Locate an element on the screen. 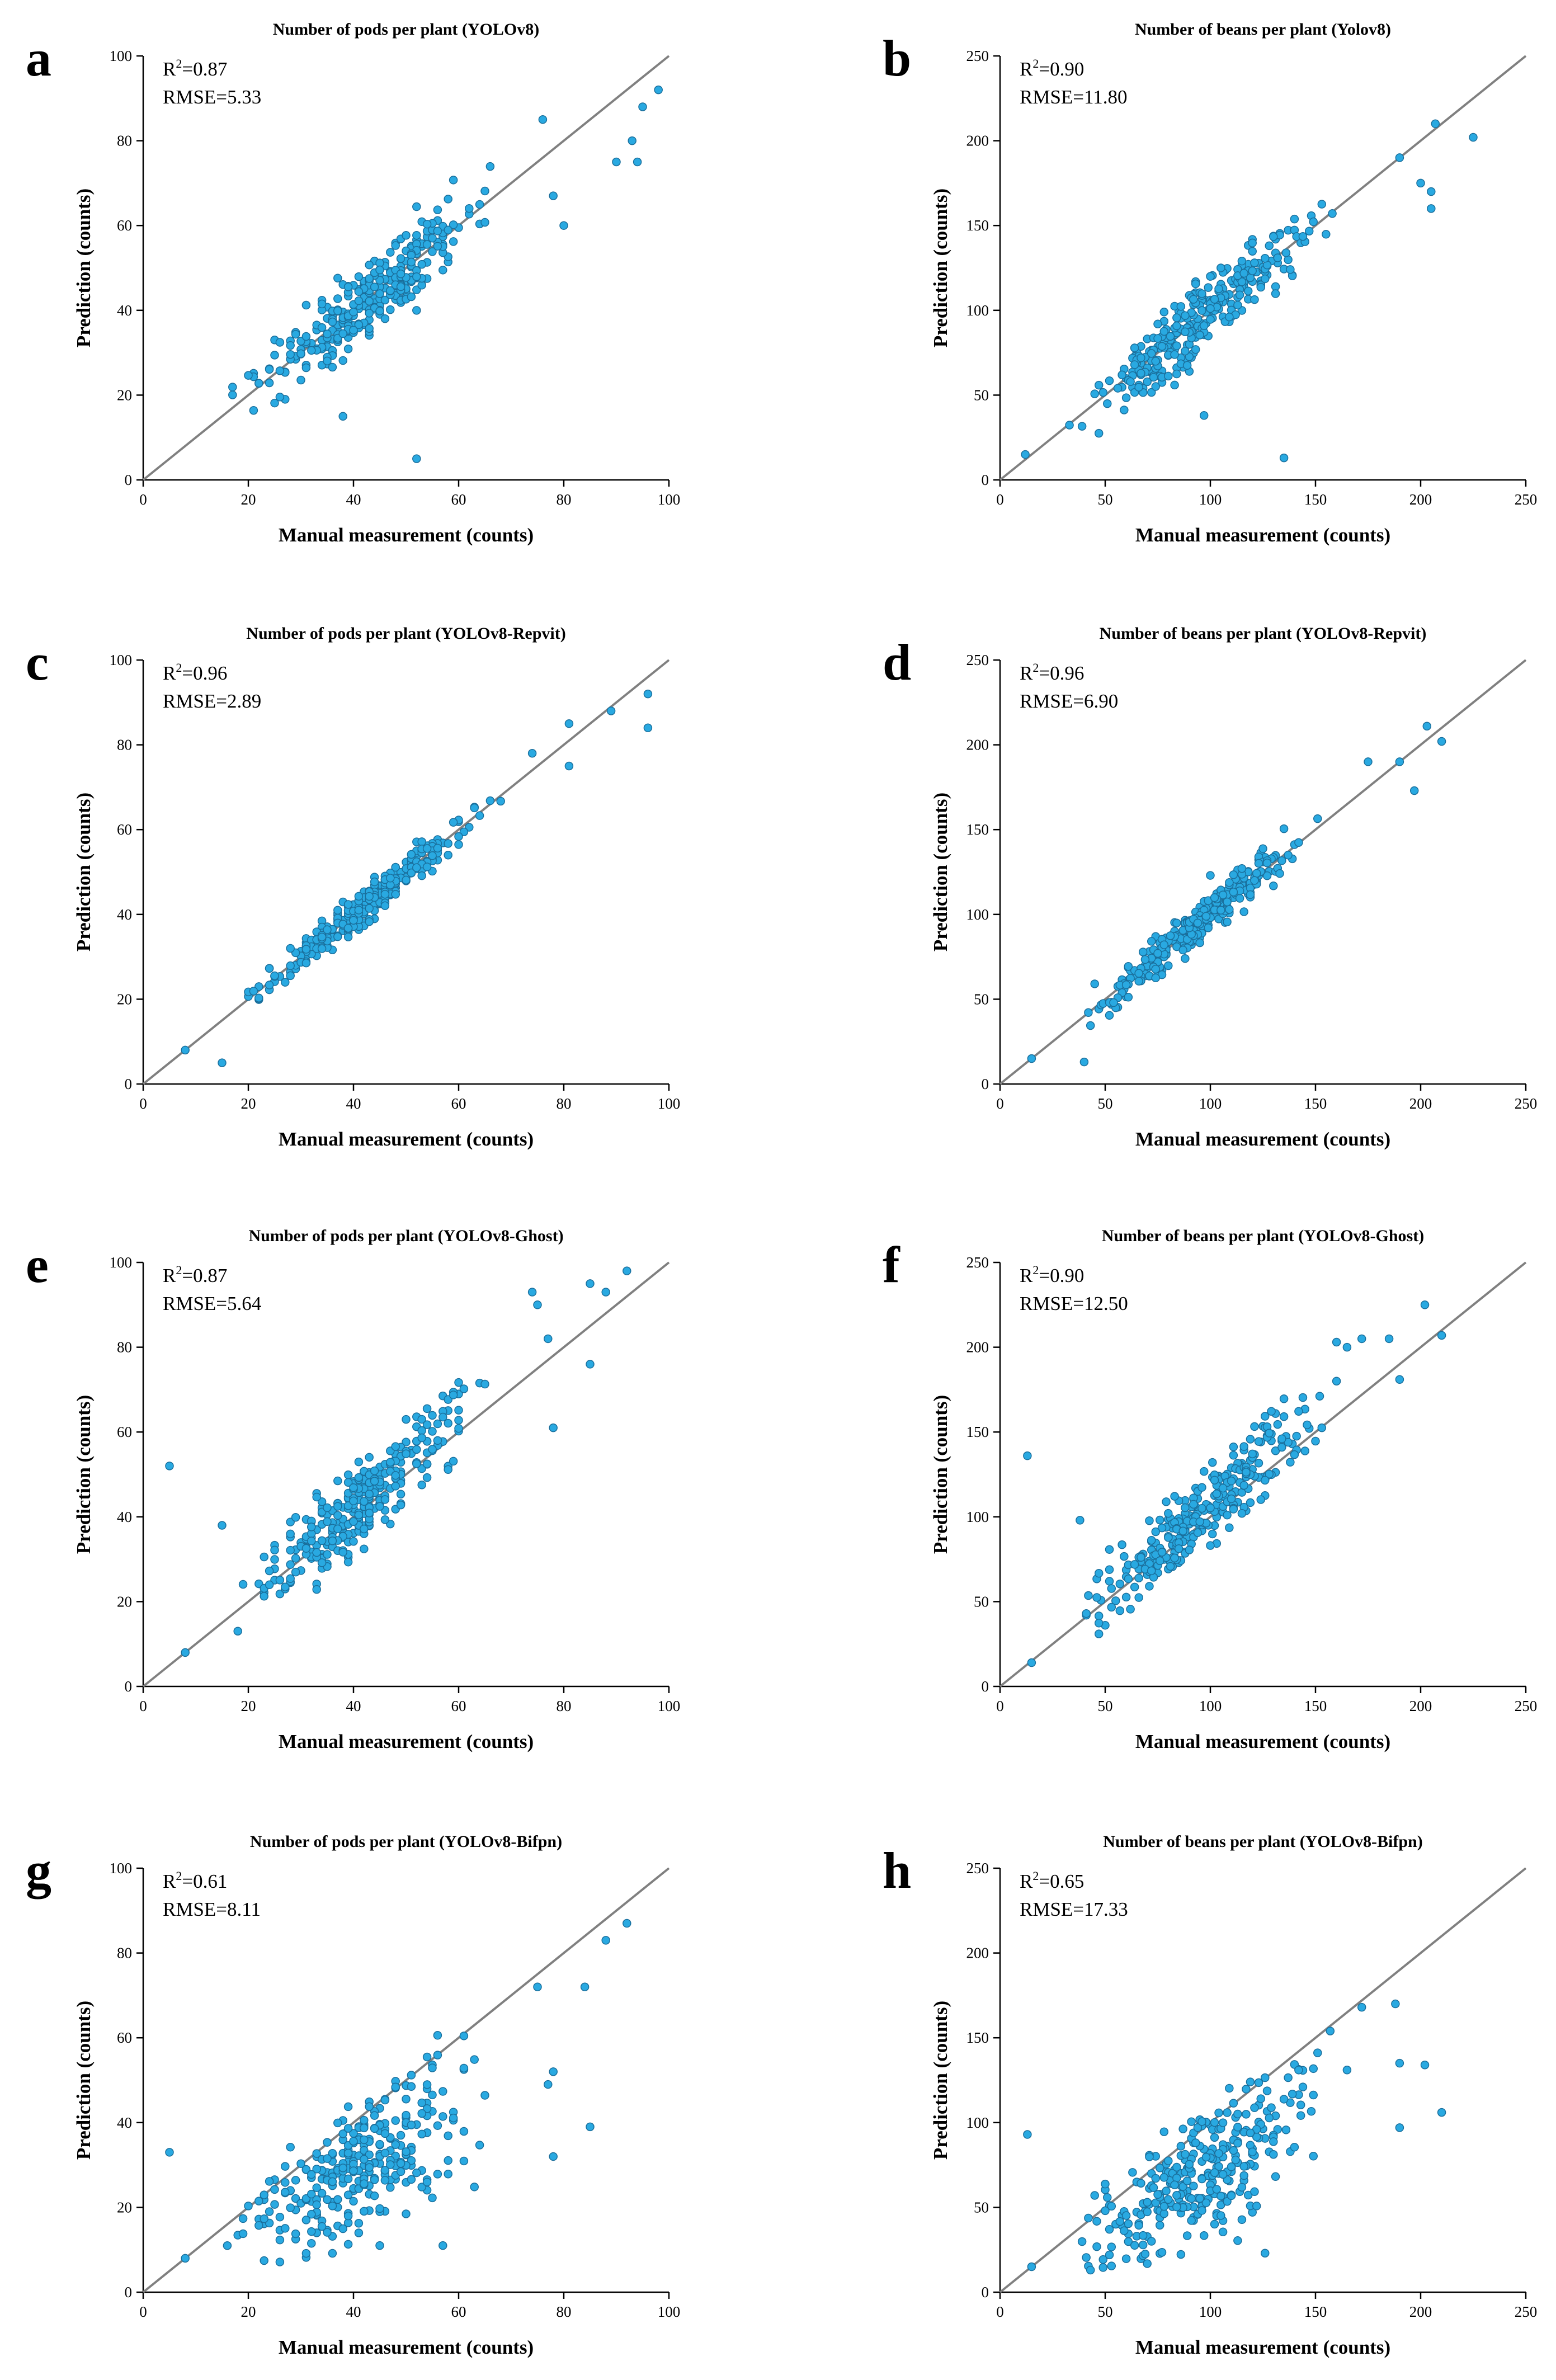 The height and width of the screenshot is (2380, 1556). x-tick-label: 200 is located at coordinates (1420, 1103).